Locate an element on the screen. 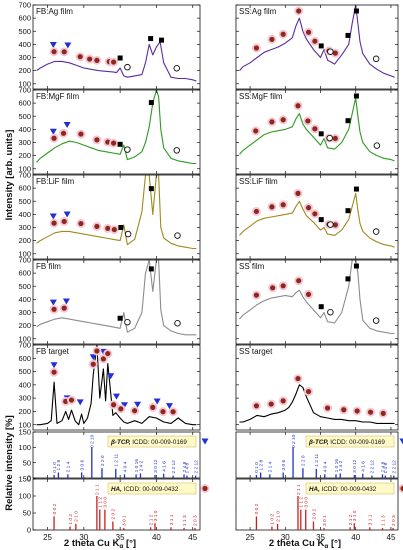 Image resolution: width=403 pixels, height=550 pixels. y-tick-label: 200 is located at coordinates (24, 155).